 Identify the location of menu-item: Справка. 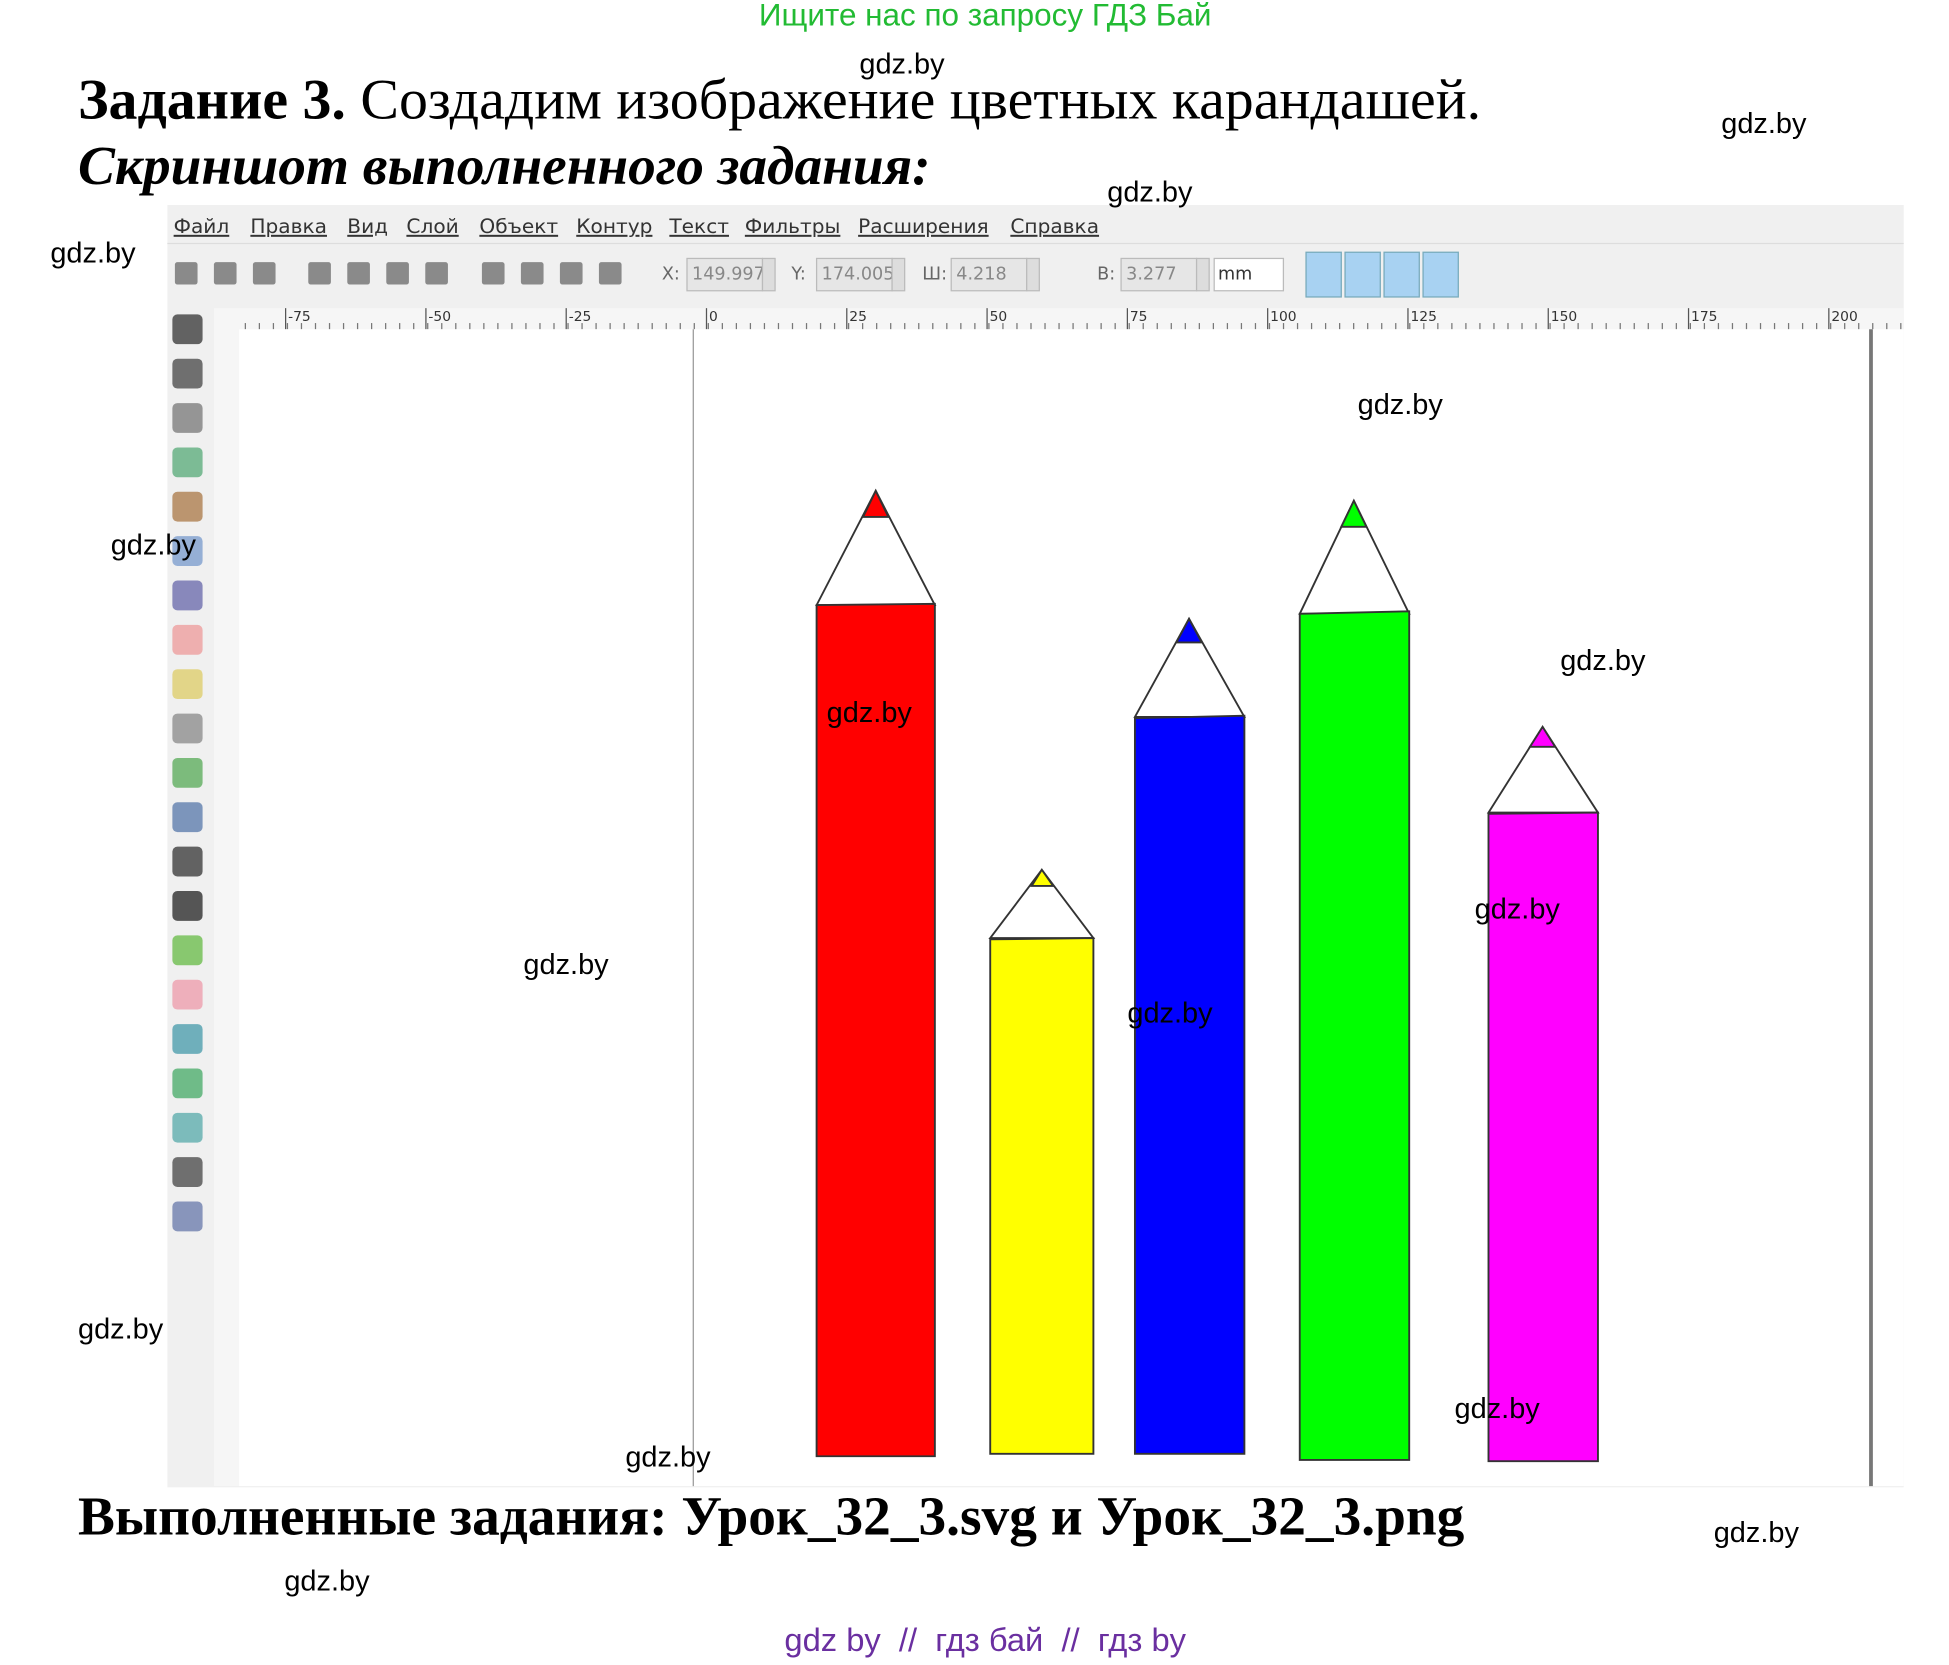
(1054, 226).